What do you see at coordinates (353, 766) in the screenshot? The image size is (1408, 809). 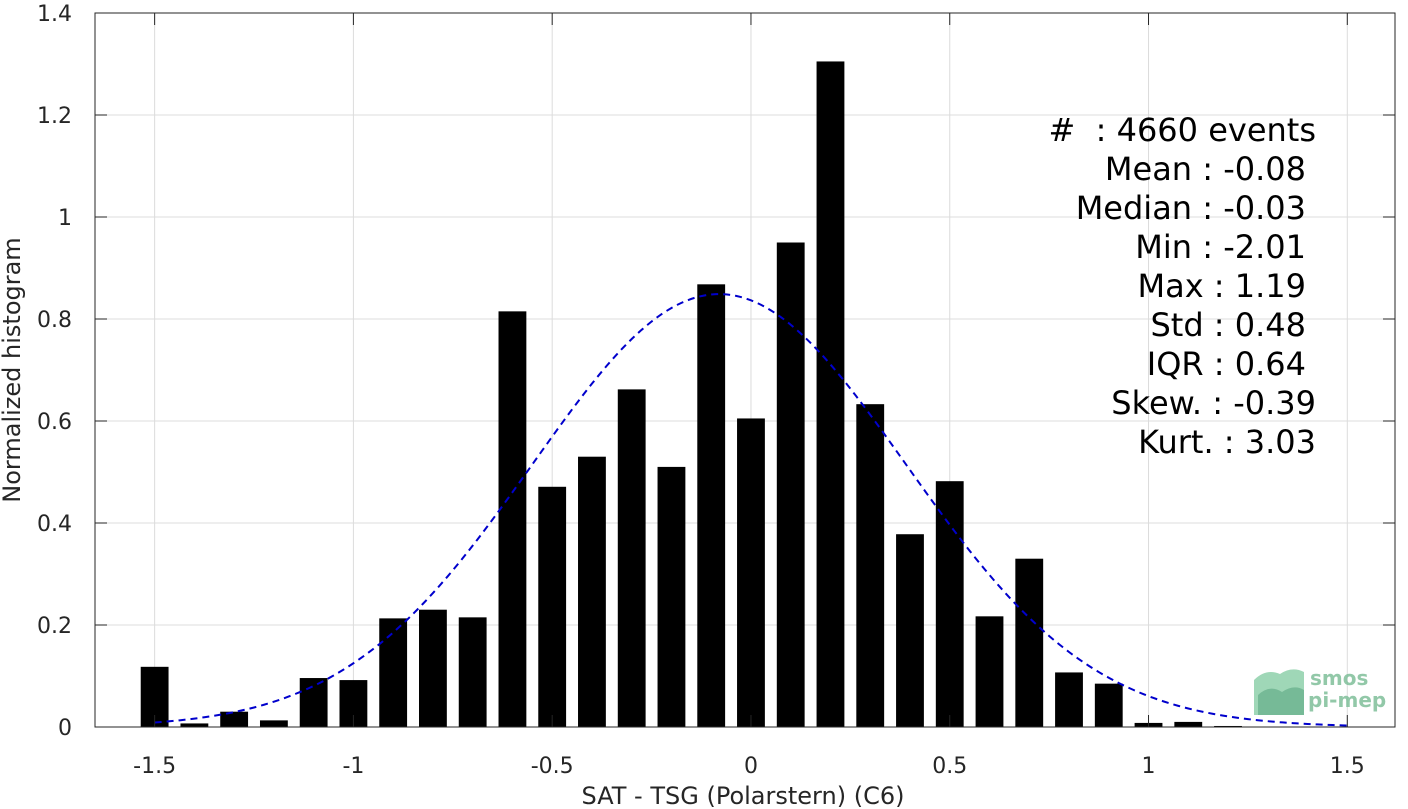 I see `x-tick-label: -1` at bounding box center [353, 766].